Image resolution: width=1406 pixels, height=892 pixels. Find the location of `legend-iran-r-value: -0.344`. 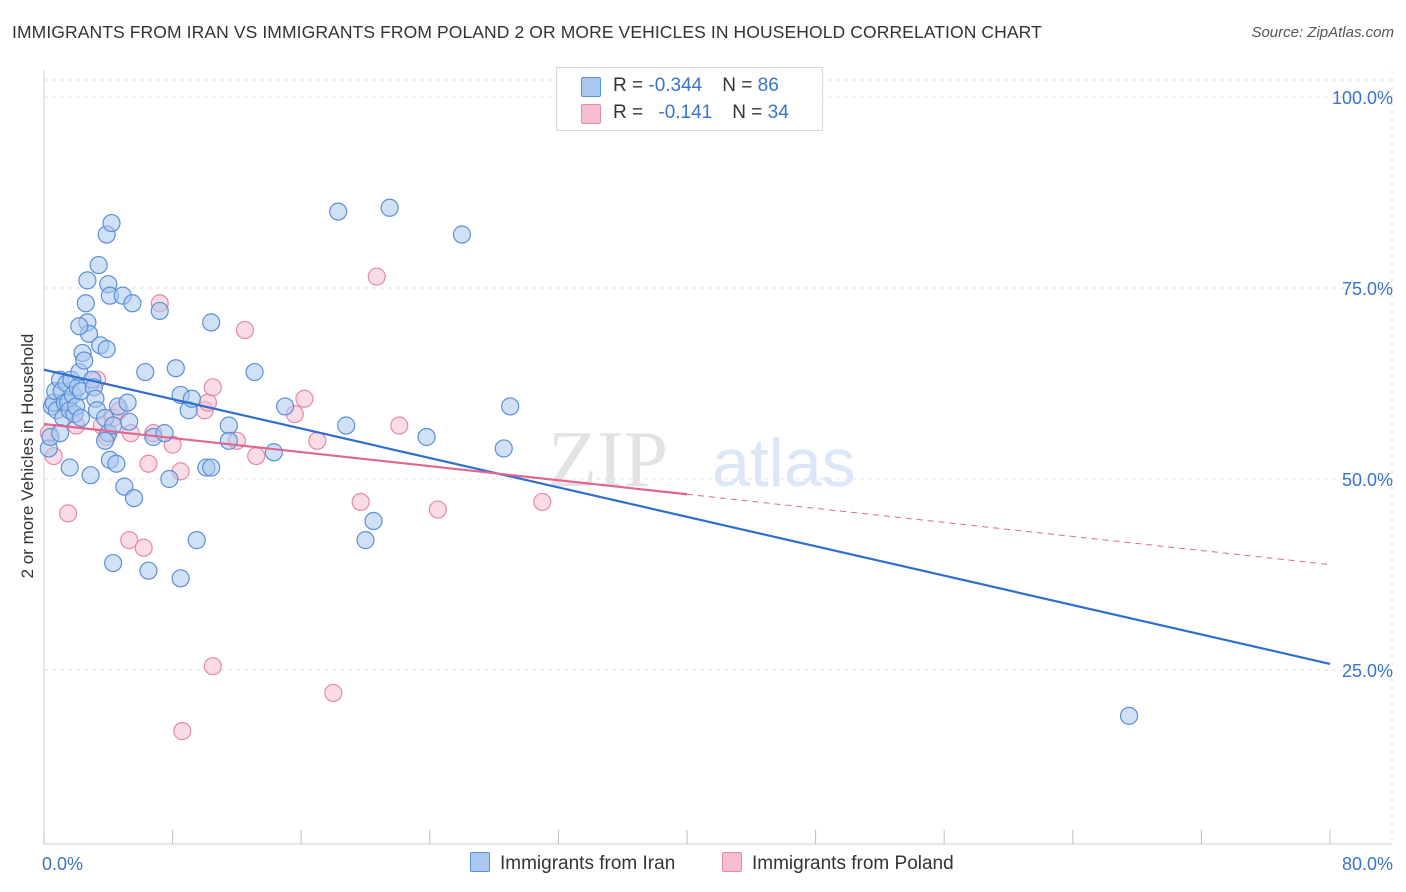

legend-iran-r-value: -0.344 is located at coordinates (675, 85).